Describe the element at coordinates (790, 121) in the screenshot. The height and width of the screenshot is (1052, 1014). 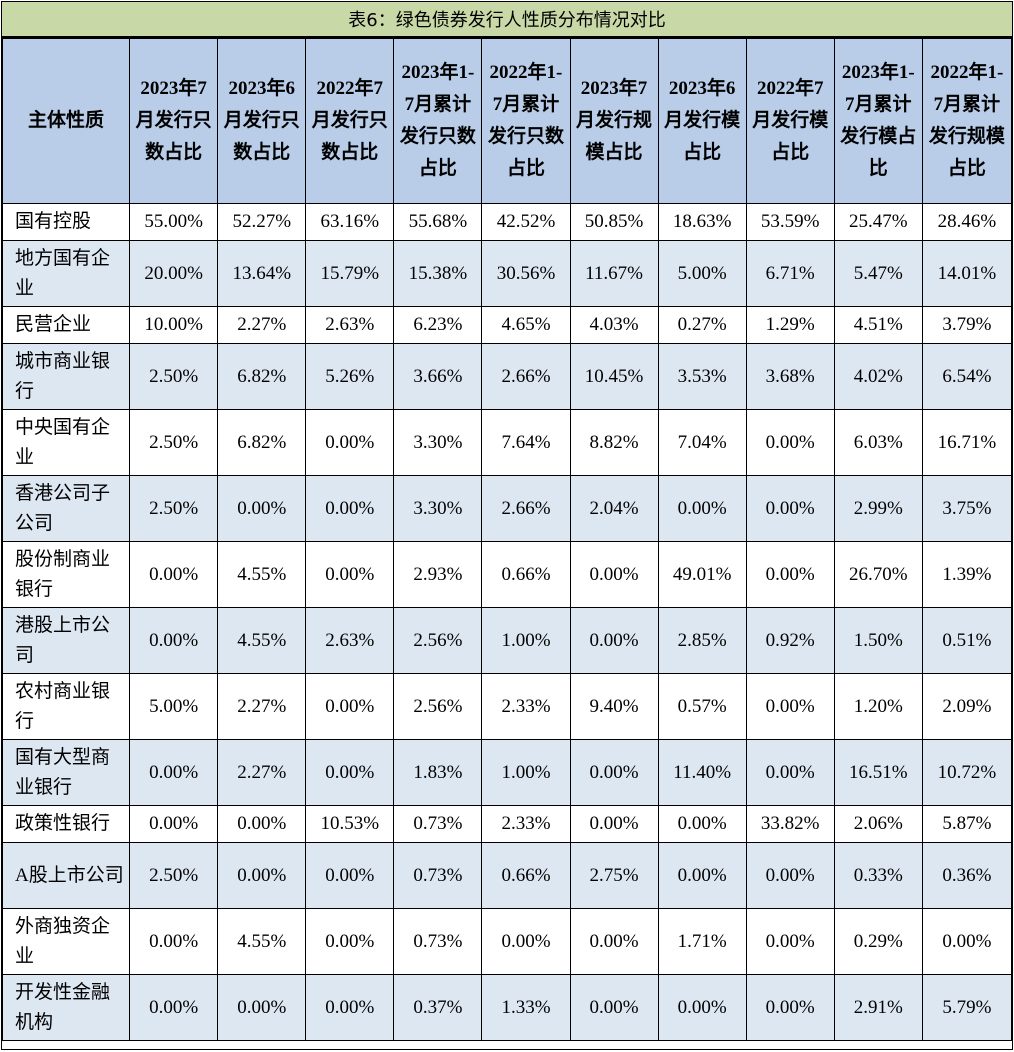
I see `header-col-8: 2022年7月发行模占比` at that location.